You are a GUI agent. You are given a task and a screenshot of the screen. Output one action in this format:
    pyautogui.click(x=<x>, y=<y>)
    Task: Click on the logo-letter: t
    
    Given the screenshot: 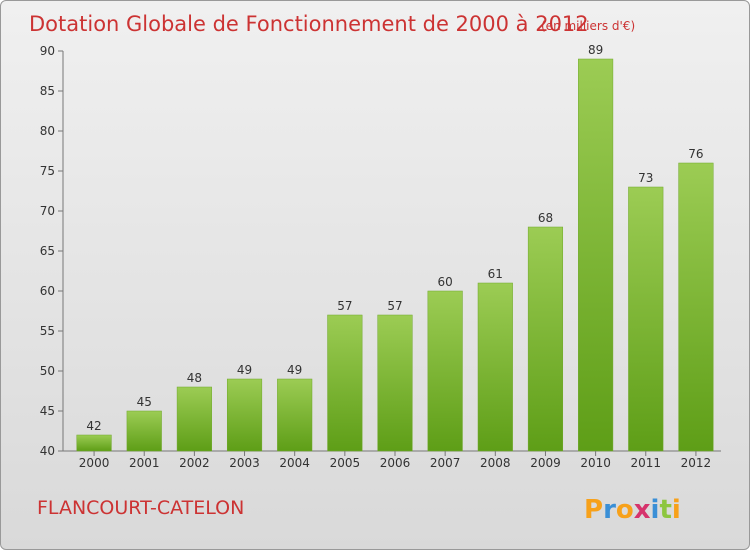 What is the action you would take?
    pyautogui.click(x=665, y=510)
    